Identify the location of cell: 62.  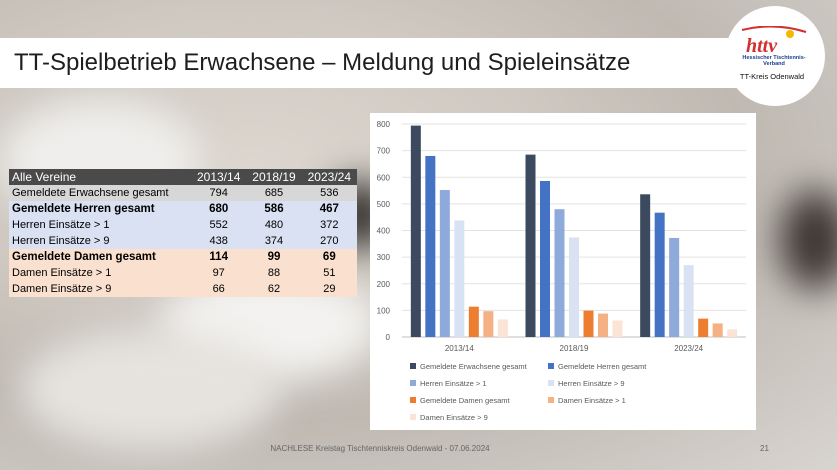
(274, 289).